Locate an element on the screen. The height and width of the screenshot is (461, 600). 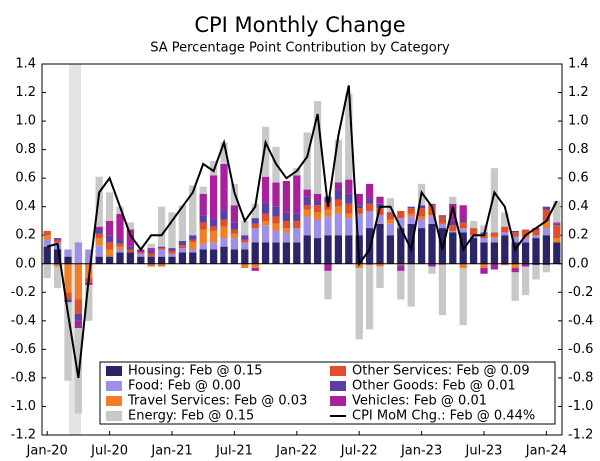
legend-label: Other Goods: Feb @ 0.01 is located at coordinates (434, 386).